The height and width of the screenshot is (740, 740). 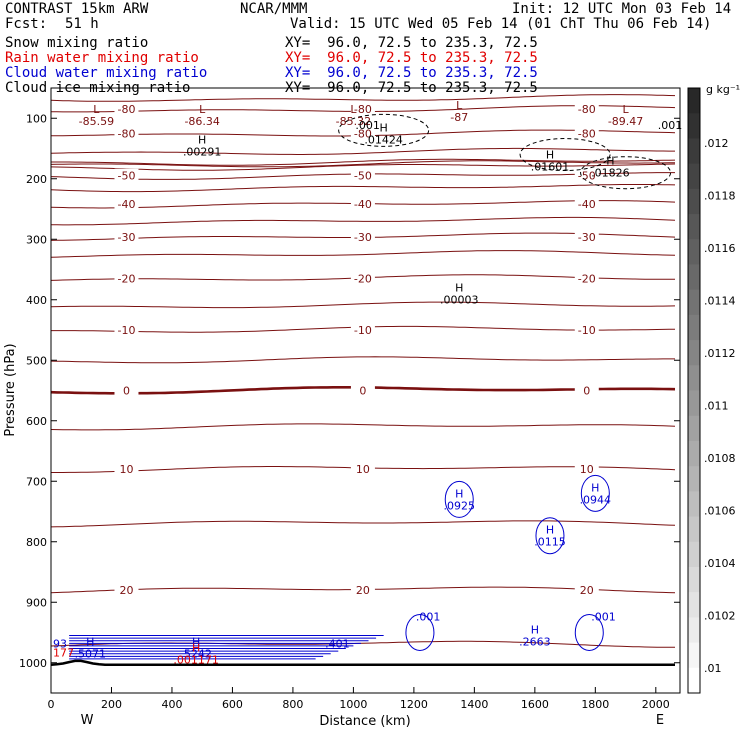 I want to click on extremum-value: .00003, so click(x=459, y=300).